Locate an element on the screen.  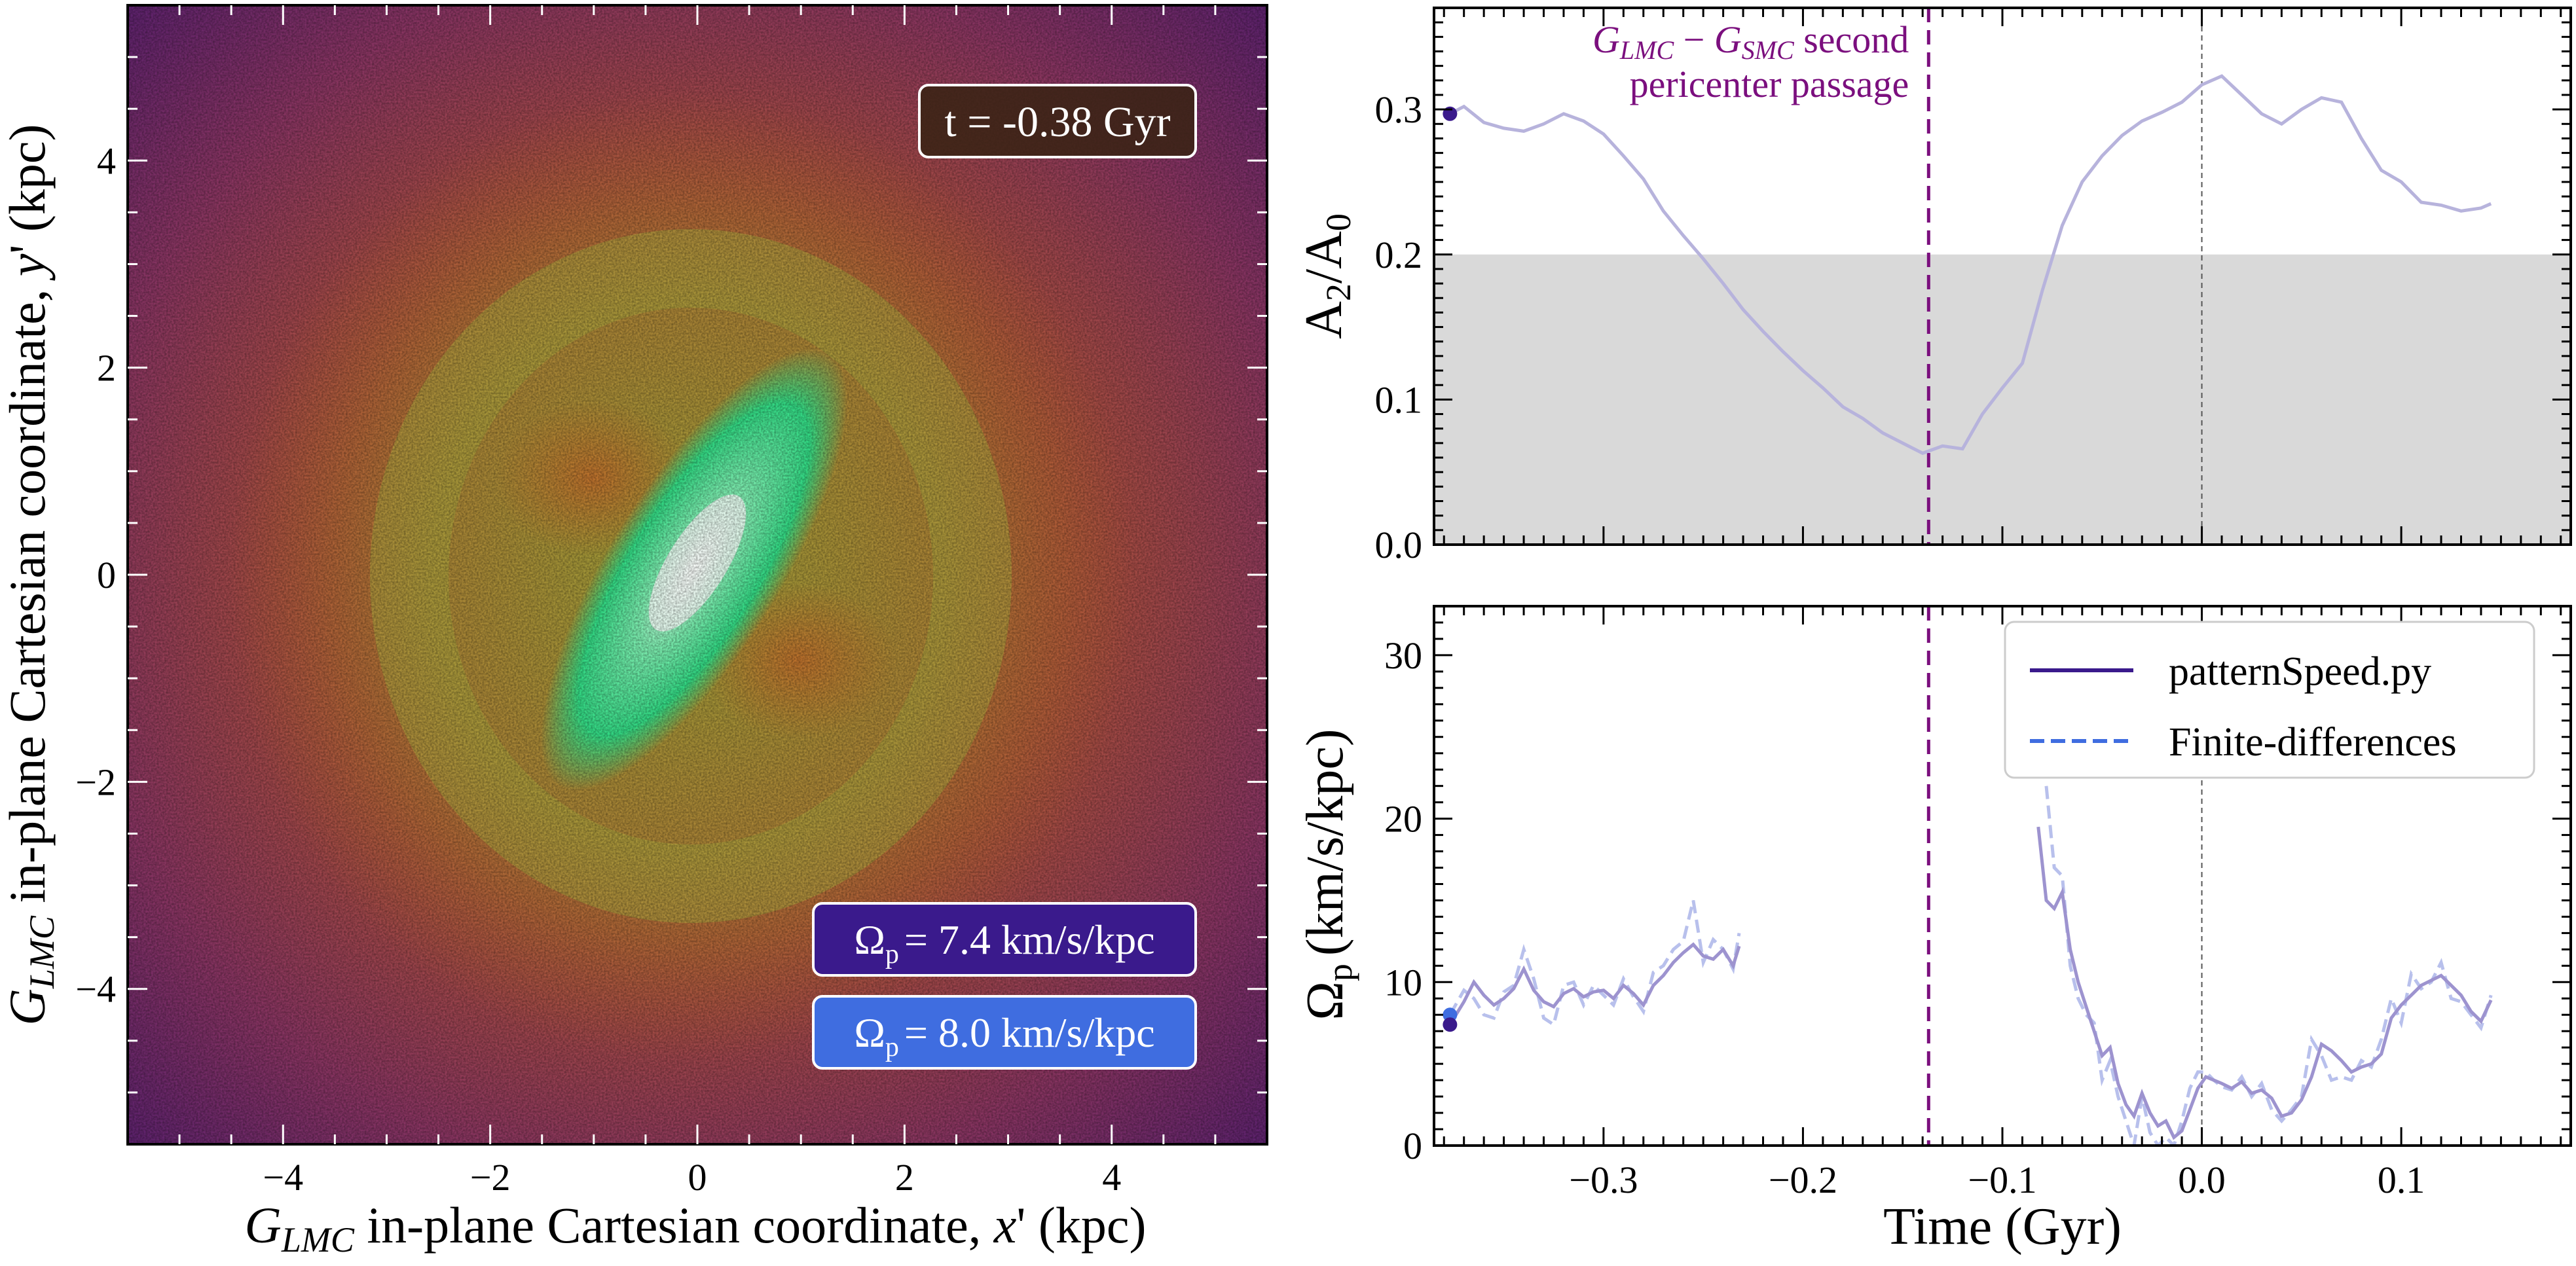
pericenter-annotation-line2: pericenter passage is located at coordinates (1770, 84).